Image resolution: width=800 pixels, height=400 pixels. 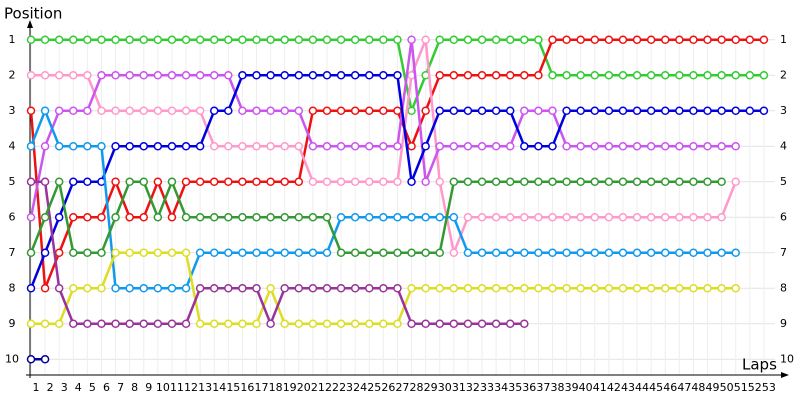 What do you see at coordinates (247, 387) in the screenshot?
I see `x-tick-label: 16` at bounding box center [247, 387].